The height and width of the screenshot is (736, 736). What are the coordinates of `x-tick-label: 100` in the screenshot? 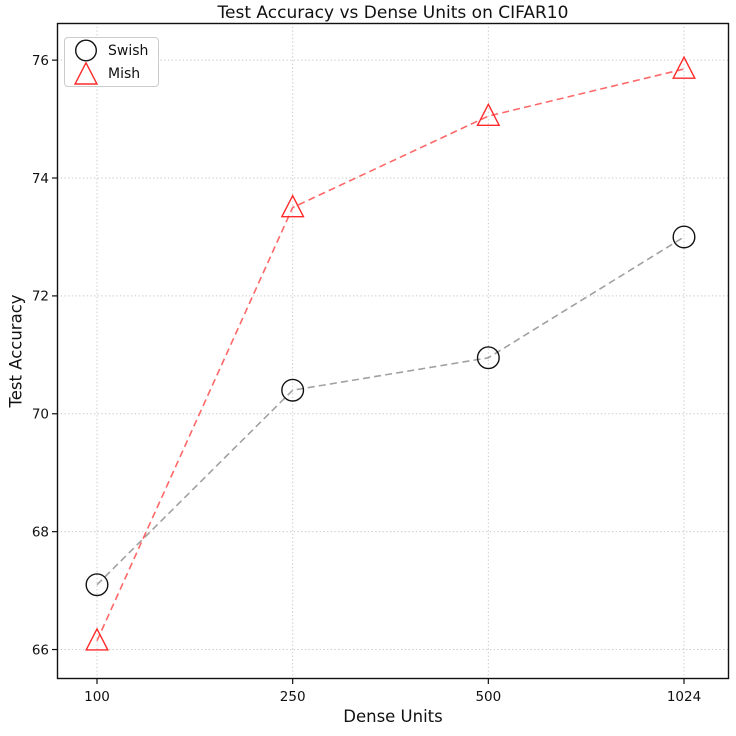 It's located at (97, 697).